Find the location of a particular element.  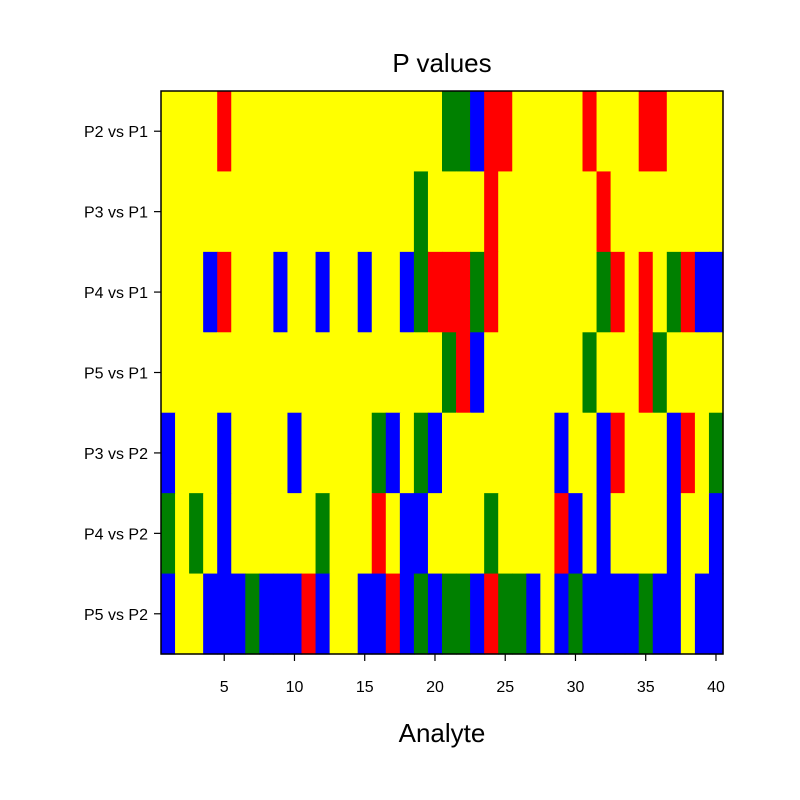

y-tick-label: P5 vs P1 is located at coordinates (116, 374).